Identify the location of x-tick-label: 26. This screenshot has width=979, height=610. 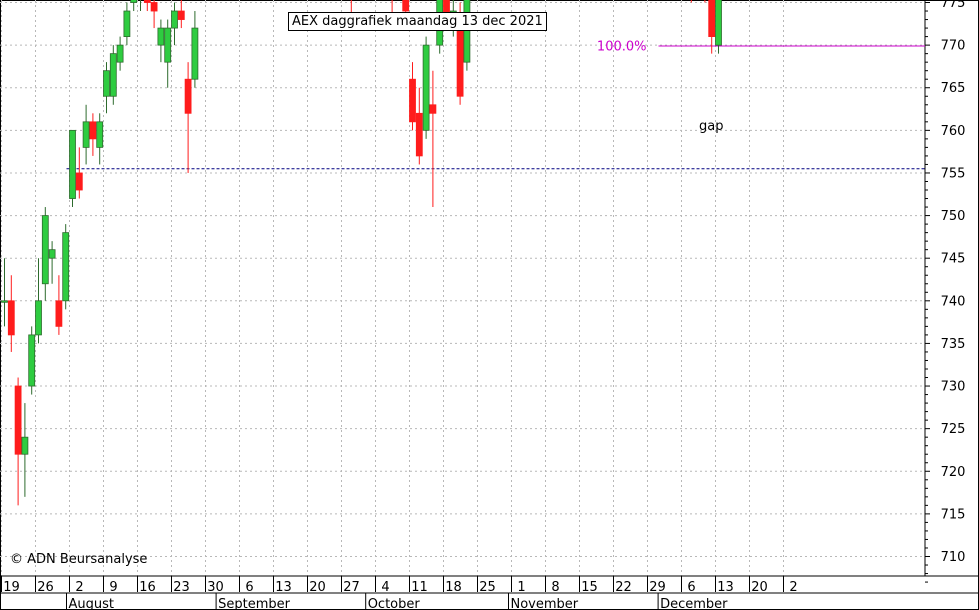
(45, 587).